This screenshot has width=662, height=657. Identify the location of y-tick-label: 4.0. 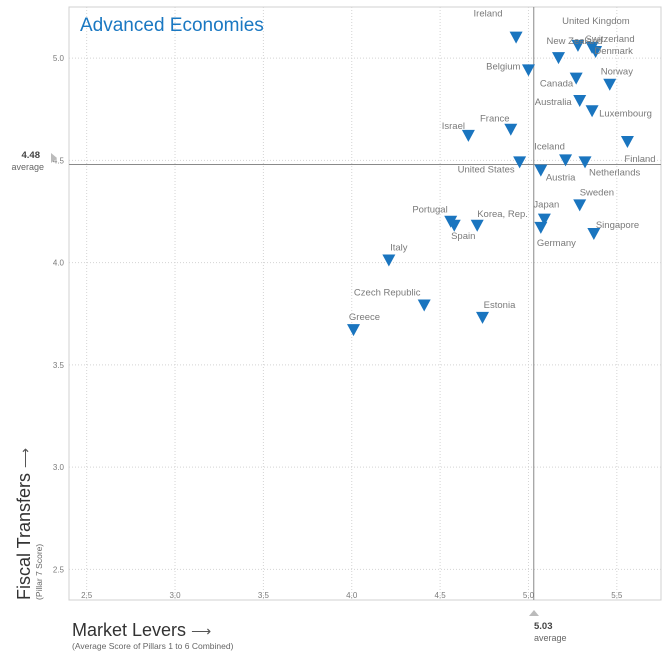
(59, 263).